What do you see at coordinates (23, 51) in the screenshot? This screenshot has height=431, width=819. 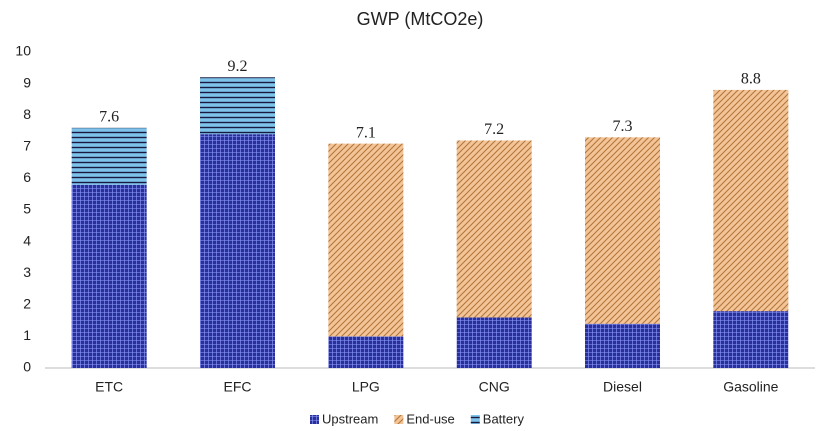 I see `y-tick-label: 10` at bounding box center [23, 51].